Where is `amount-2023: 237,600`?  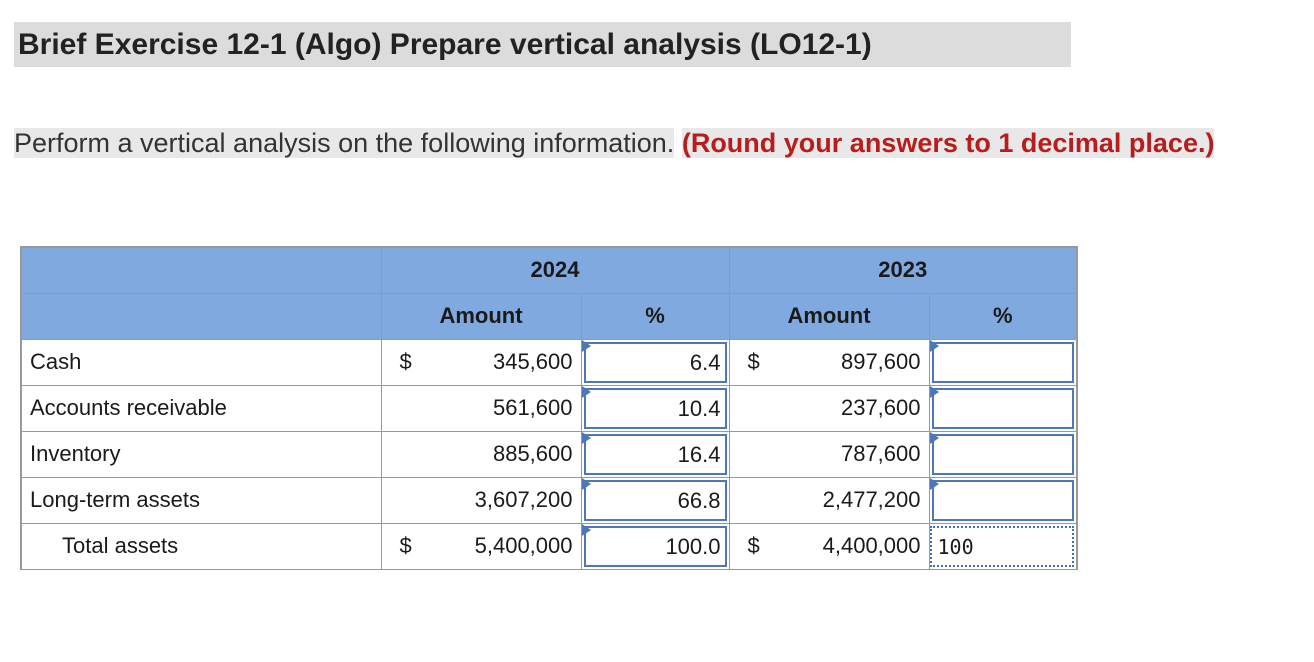
amount-2023: 237,600 is located at coordinates (853, 408).